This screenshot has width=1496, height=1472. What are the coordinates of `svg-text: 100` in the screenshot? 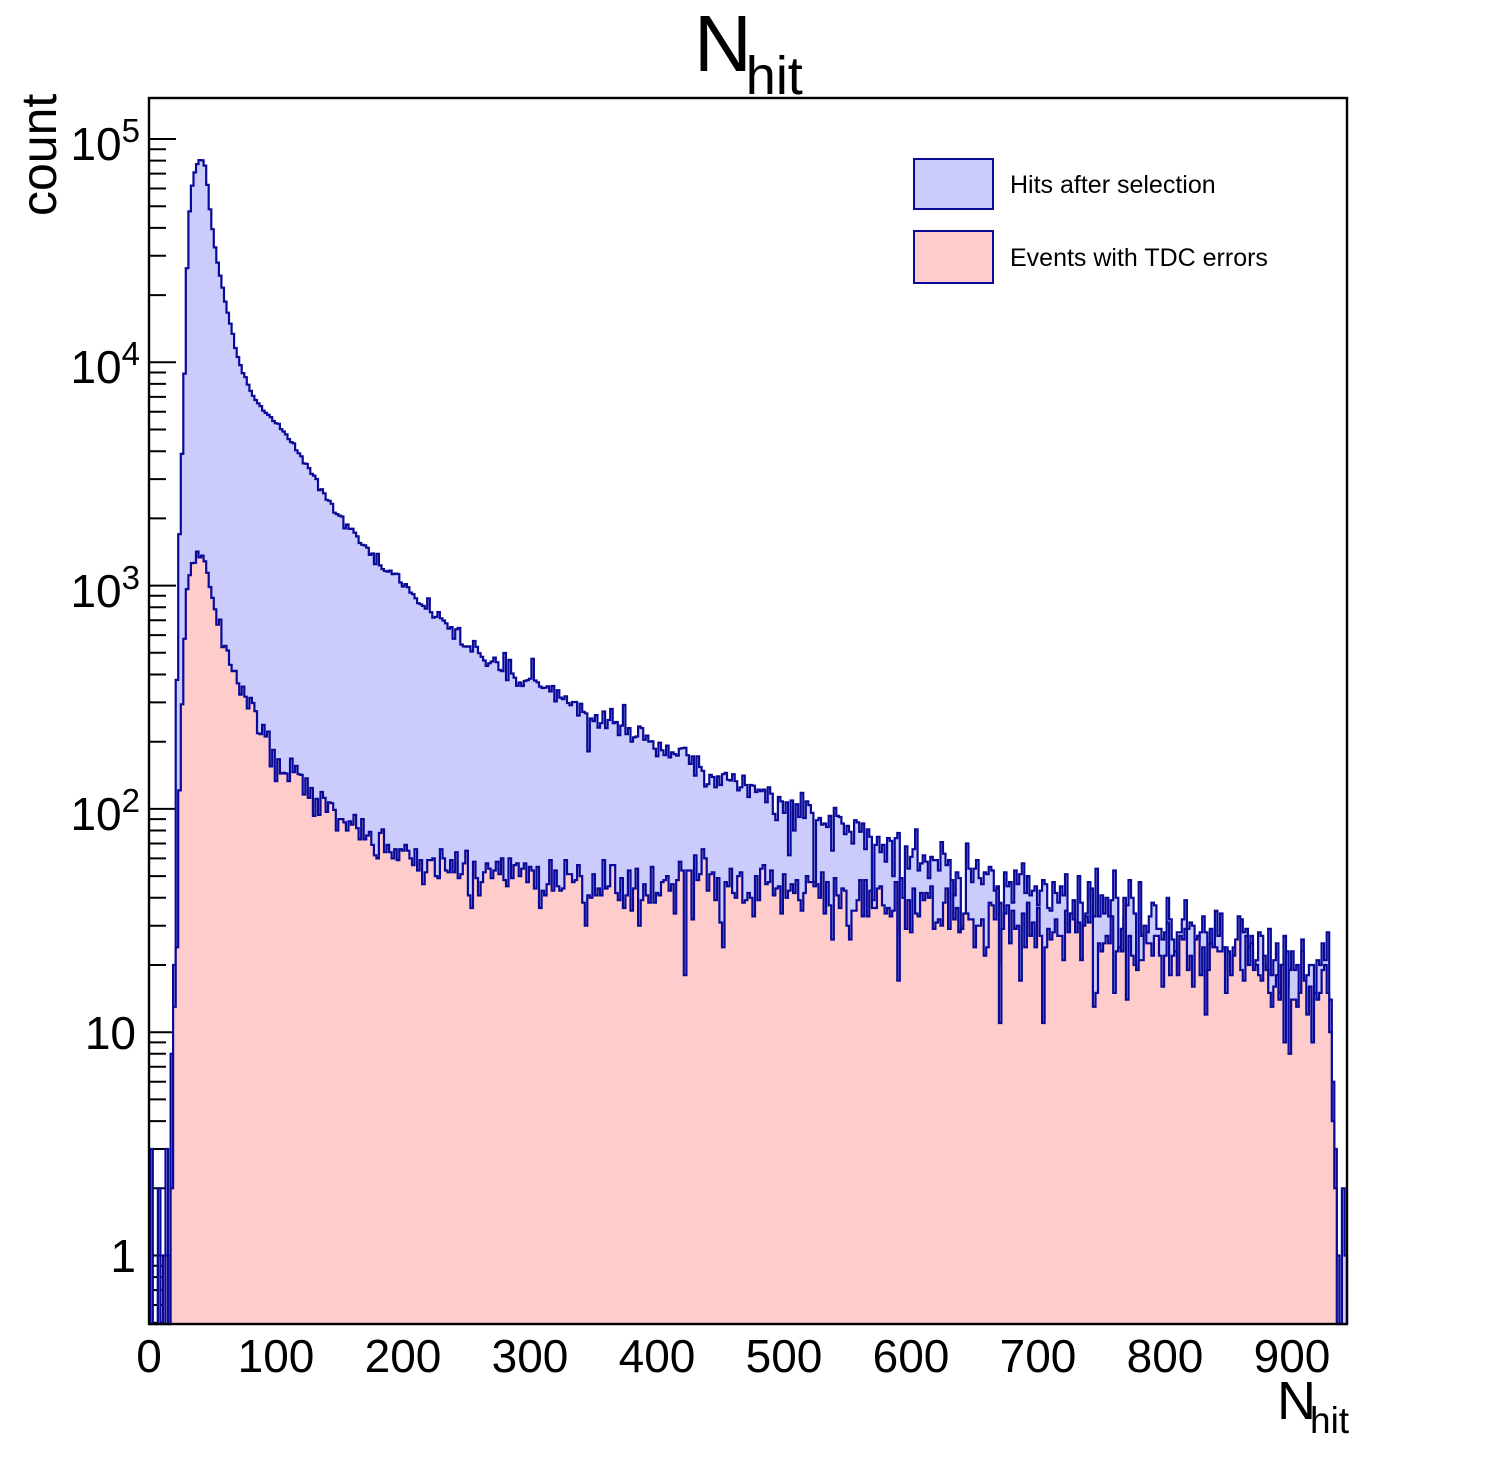 It's located at (276, 1356).